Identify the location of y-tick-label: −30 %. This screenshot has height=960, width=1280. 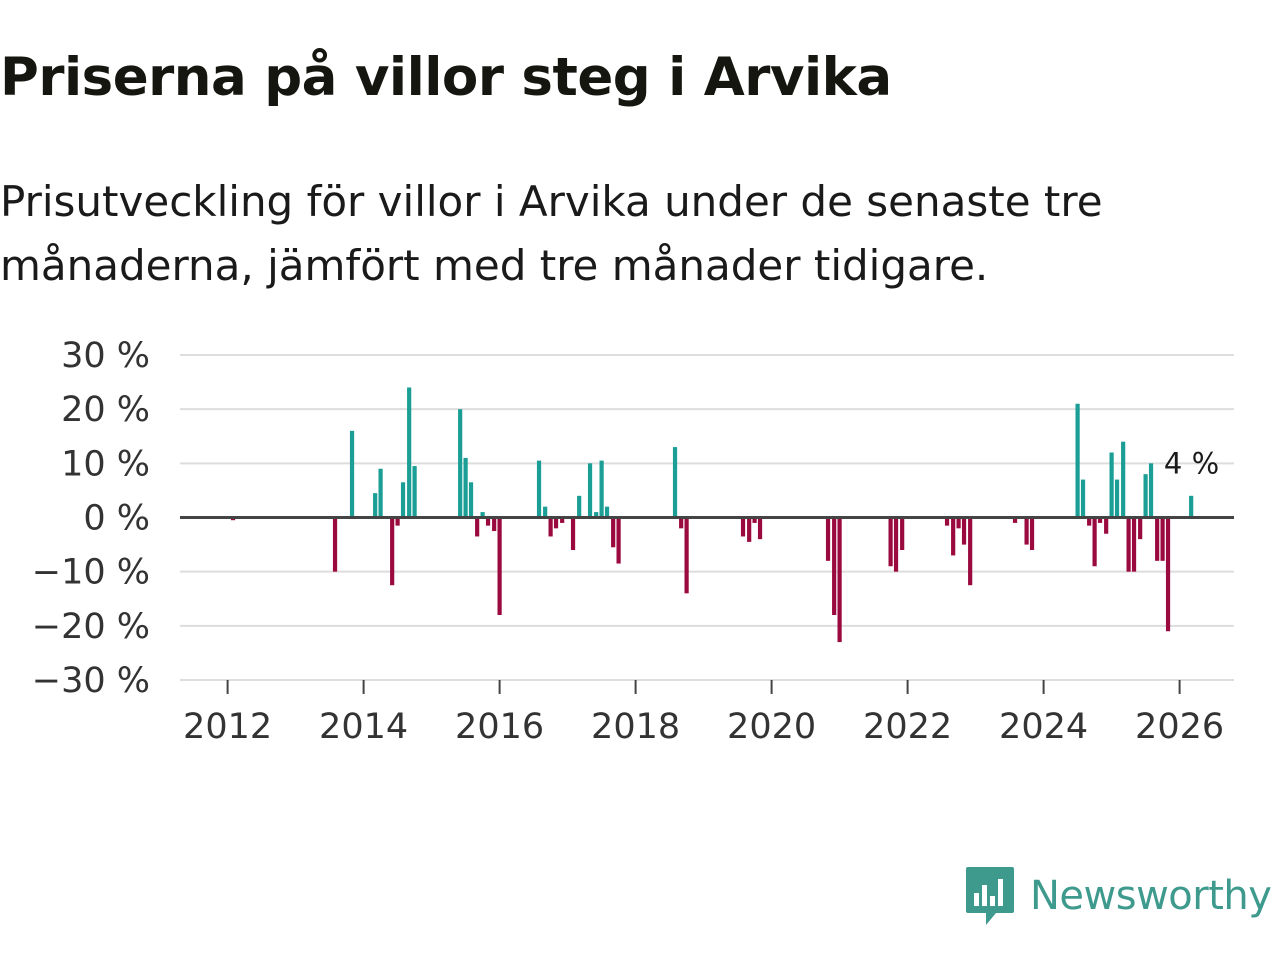
(91, 681).